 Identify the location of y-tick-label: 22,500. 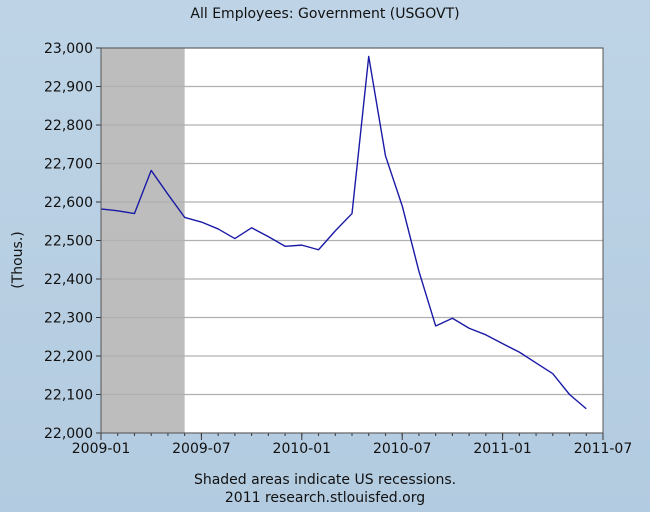
(68, 242).